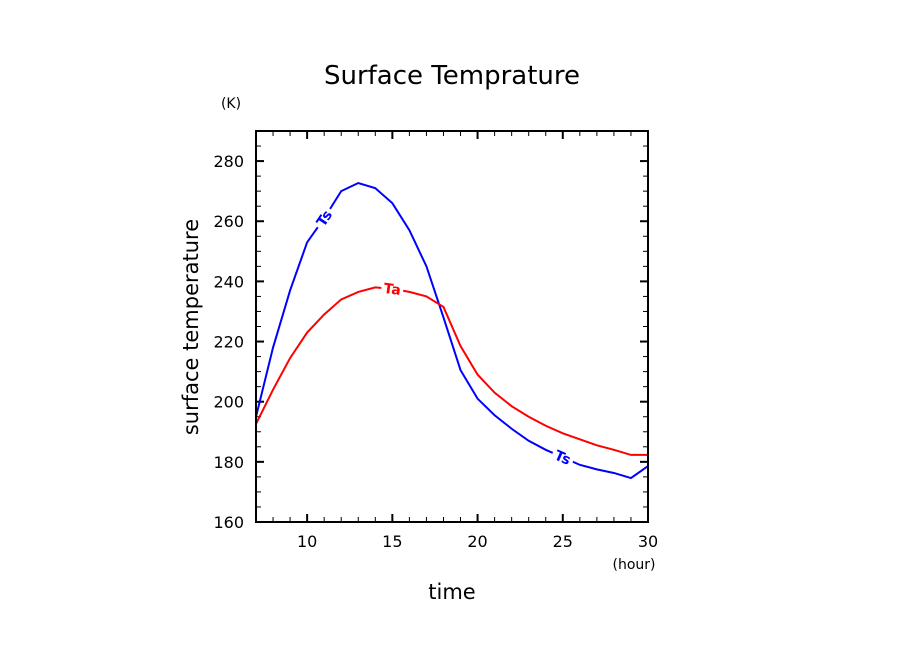 The height and width of the screenshot is (654, 904). Describe the element at coordinates (231, 104) in the screenshot. I see `y-unit-label: (K)` at that location.